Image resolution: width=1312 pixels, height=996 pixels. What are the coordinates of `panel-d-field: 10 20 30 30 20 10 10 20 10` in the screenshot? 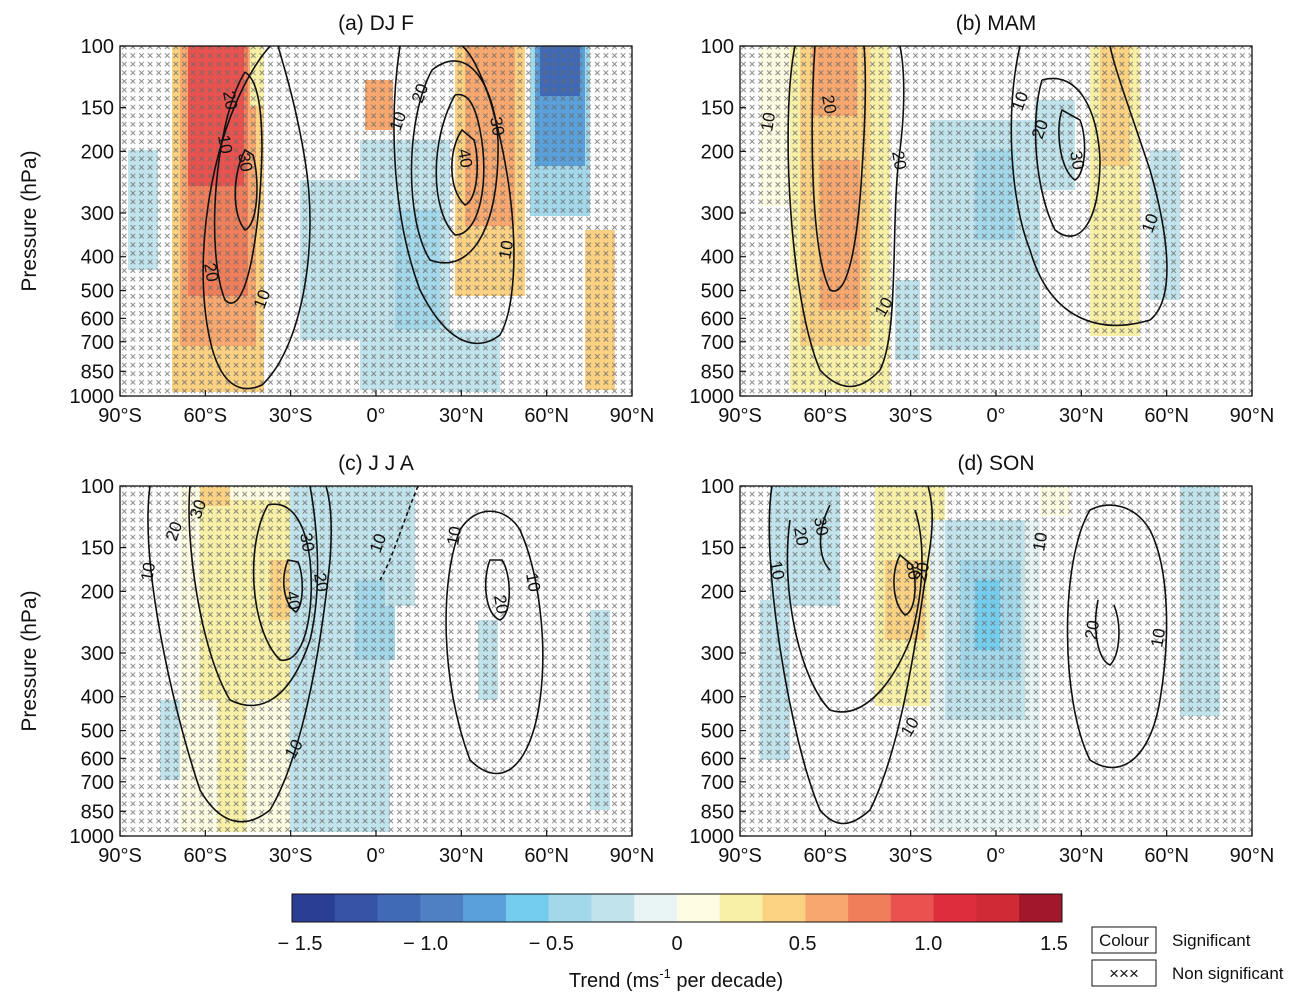 It's located at (996, 661).